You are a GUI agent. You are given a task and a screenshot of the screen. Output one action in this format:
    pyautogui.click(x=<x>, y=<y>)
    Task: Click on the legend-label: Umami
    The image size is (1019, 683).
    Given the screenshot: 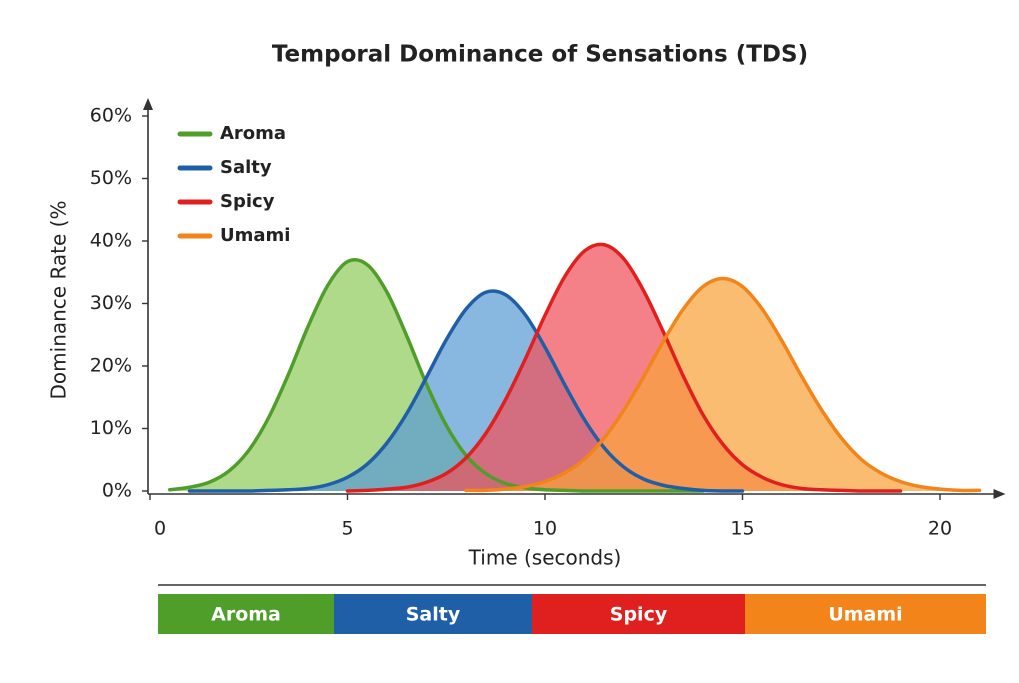 What is the action you would take?
    pyautogui.click(x=255, y=235)
    